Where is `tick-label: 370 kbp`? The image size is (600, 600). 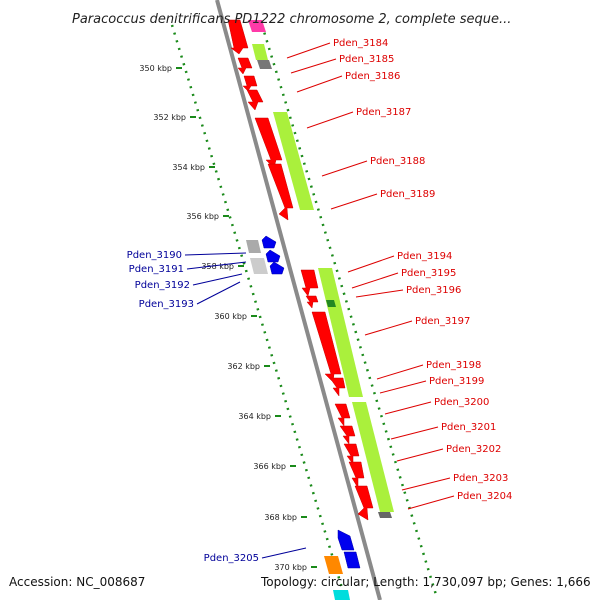 tick-label: 370 kbp is located at coordinates (290, 567).